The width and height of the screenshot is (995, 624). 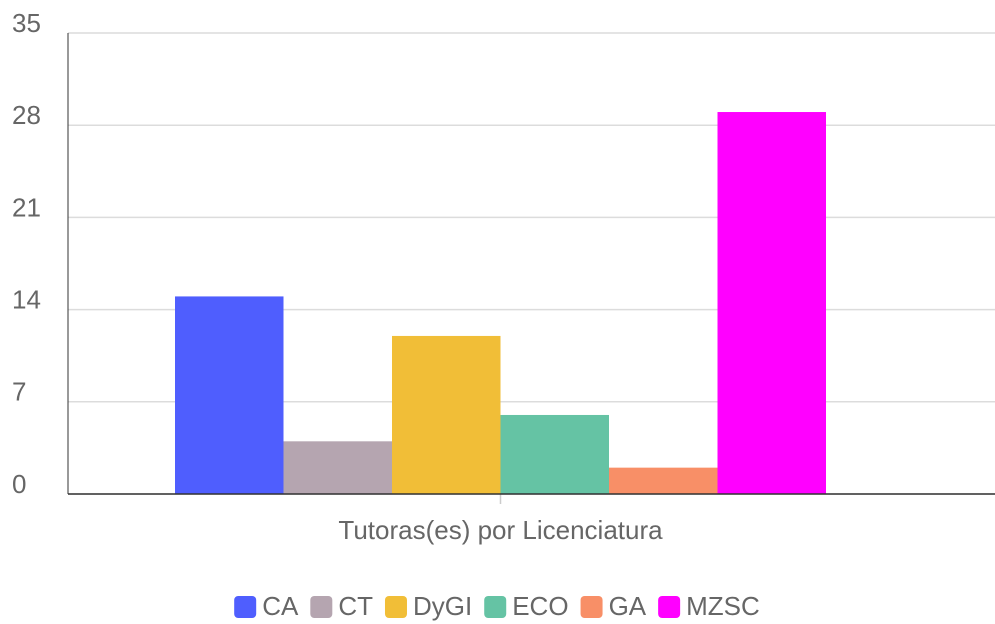 I want to click on y-tick-label: 35, so click(x=26, y=23).